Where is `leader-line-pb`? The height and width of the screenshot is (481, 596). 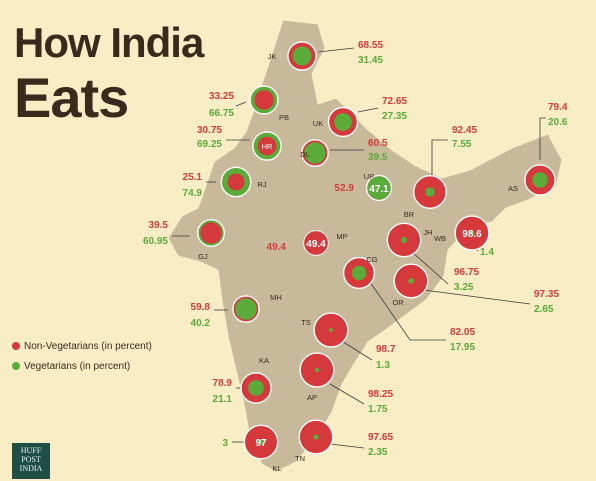 leader-line-pb is located at coordinates (241, 104).